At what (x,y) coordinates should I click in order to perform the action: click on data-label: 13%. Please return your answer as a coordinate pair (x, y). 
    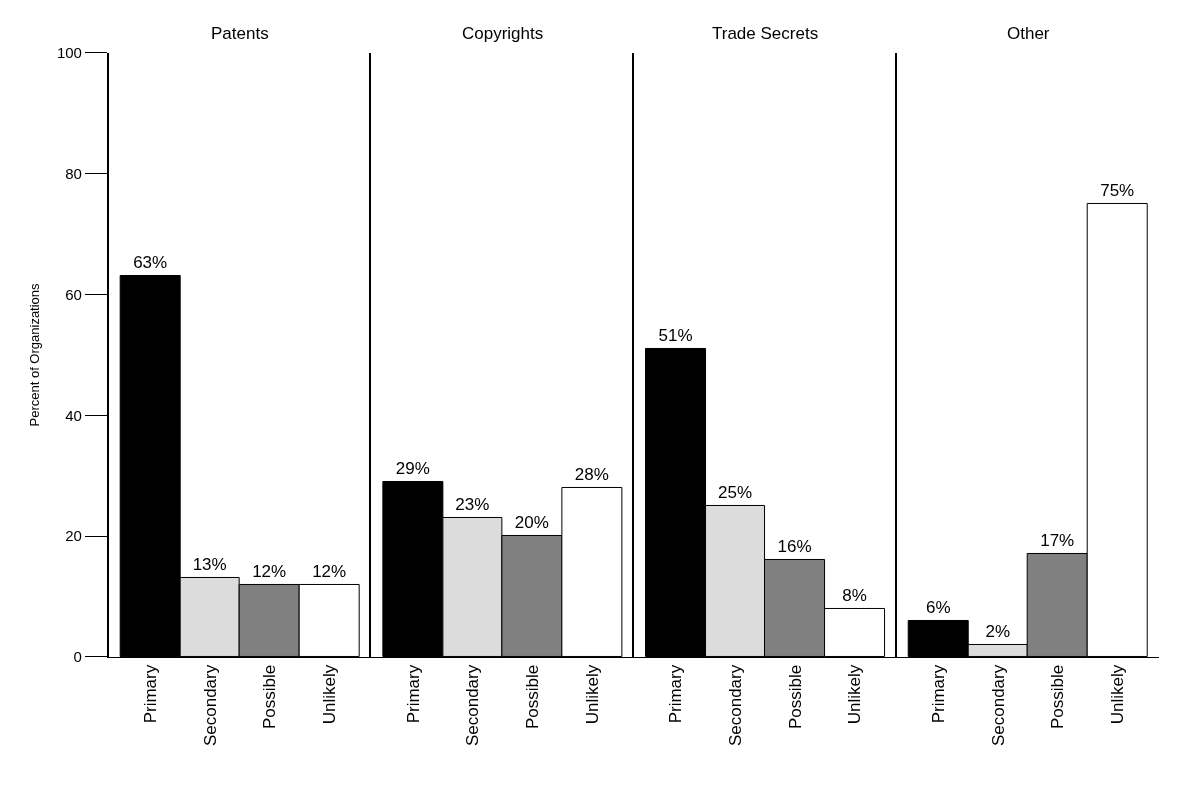
    Looking at the image, I should click on (209, 565).